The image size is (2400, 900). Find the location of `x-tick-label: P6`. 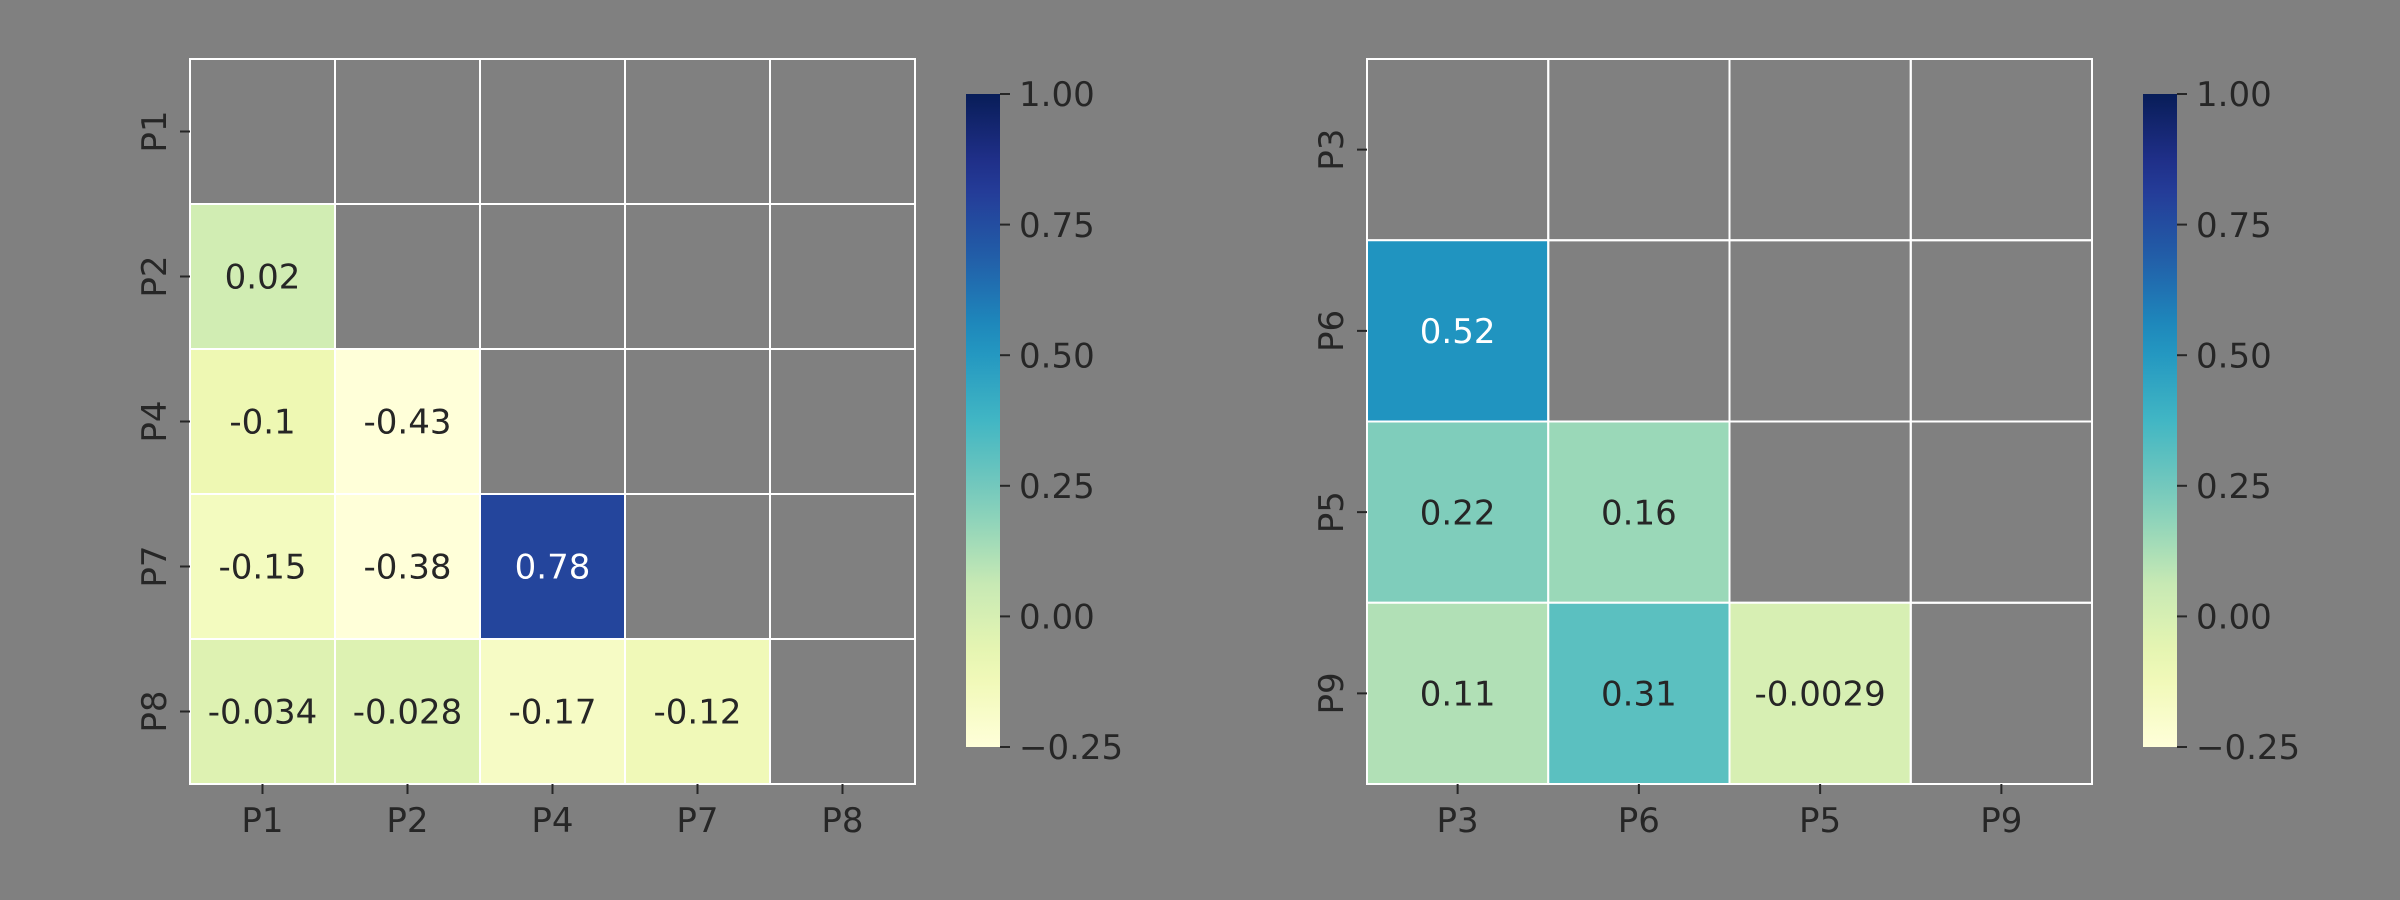

x-tick-label: P6 is located at coordinates (1639, 821).